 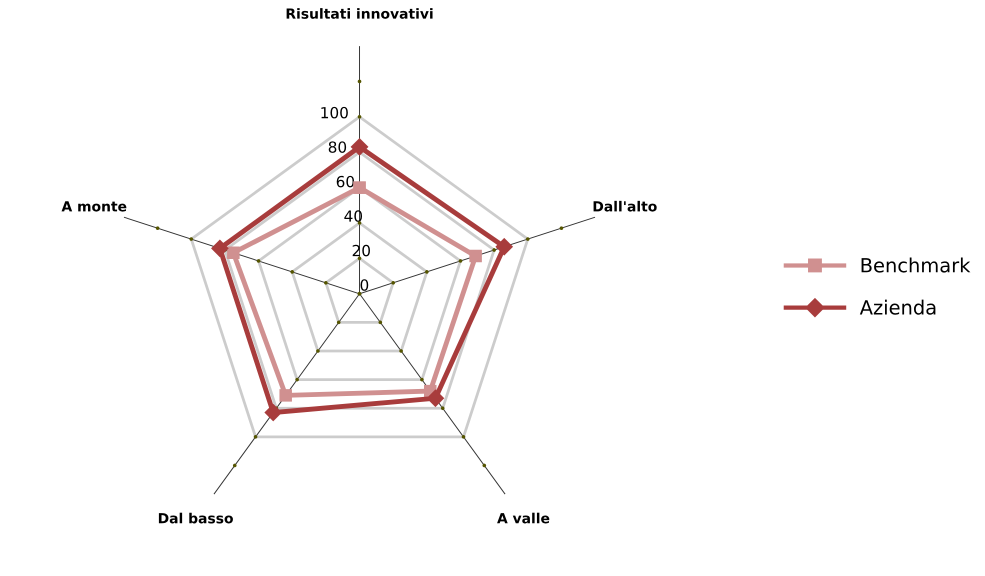 What do you see at coordinates (359, 13) in the screenshot?
I see `spoke-label: Risultati innovativi` at bounding box center [359, 13].